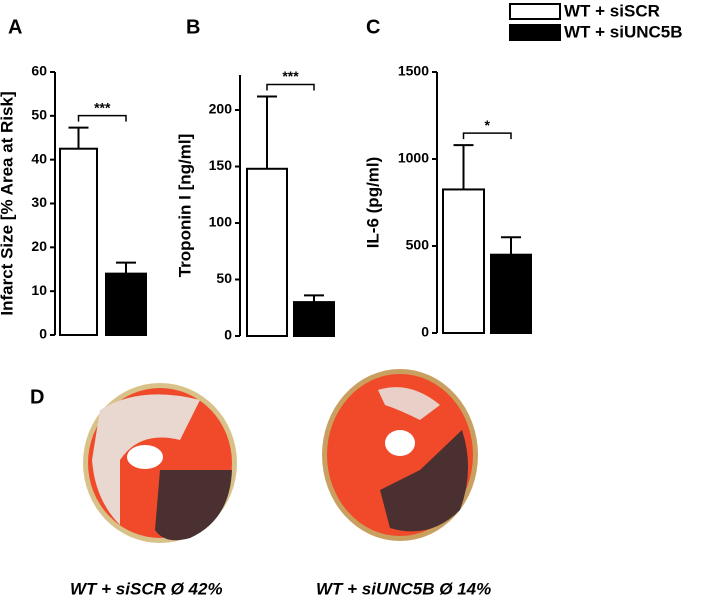 Image resolution: width=708 pixels, height=602 pixels. I want to click on y-tick-label: 30, so click(39, 202).